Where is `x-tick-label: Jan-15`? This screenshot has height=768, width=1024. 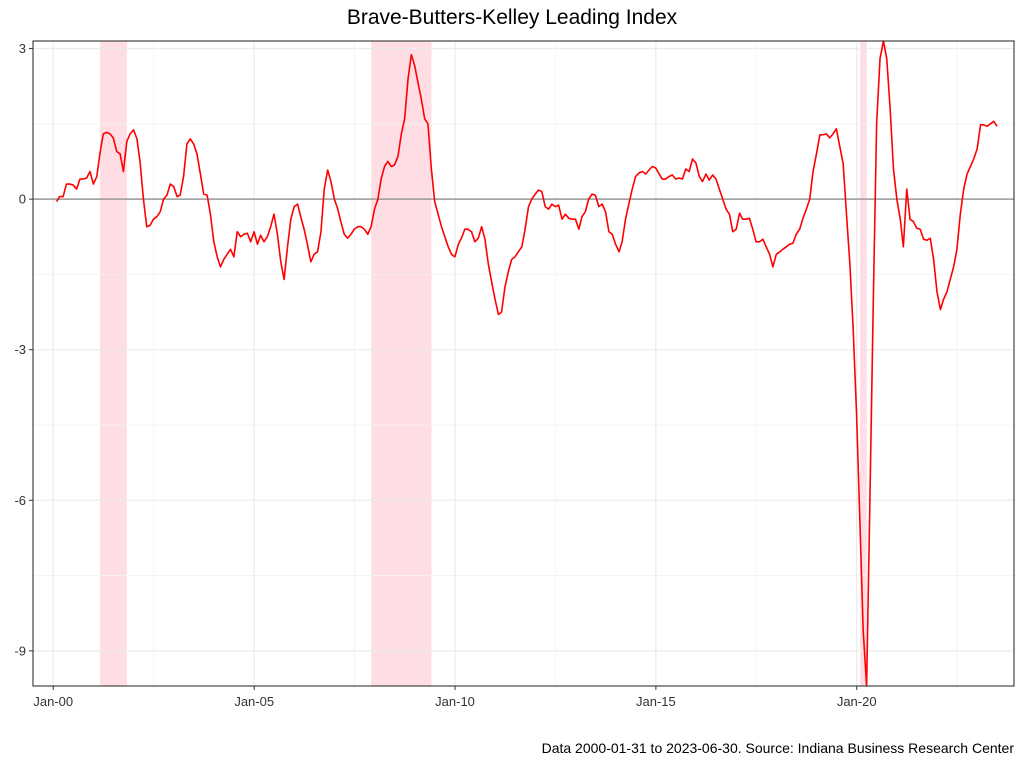
x-tick-label: Jan-15 is located at coordinates (656, 701).